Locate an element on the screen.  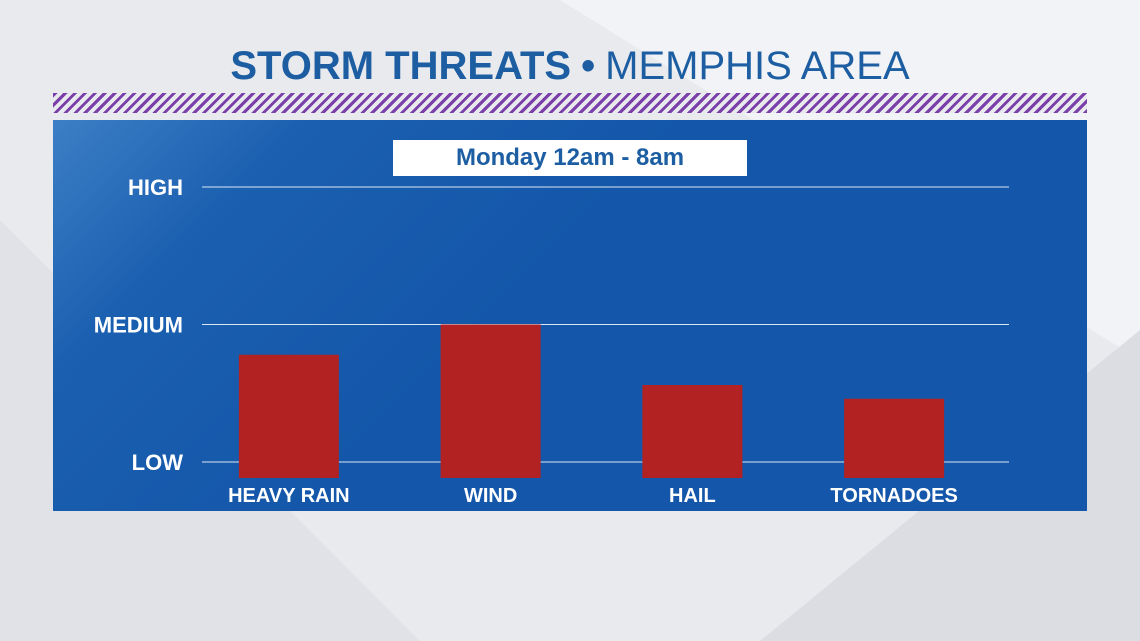
bar-heavy-rain is located at coordinates (288, 416).